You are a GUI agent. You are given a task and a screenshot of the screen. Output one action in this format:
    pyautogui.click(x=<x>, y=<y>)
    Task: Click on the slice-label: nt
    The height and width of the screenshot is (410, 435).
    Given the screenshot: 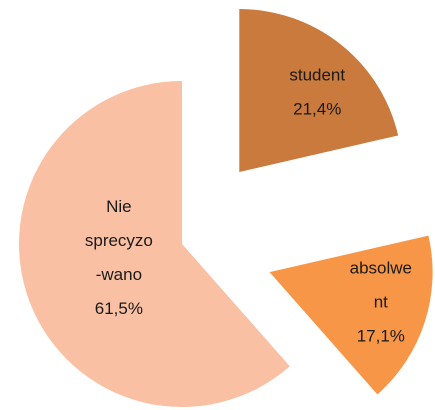 What is the action you would take?
    pyautogui.click(x=381, y=302)
    